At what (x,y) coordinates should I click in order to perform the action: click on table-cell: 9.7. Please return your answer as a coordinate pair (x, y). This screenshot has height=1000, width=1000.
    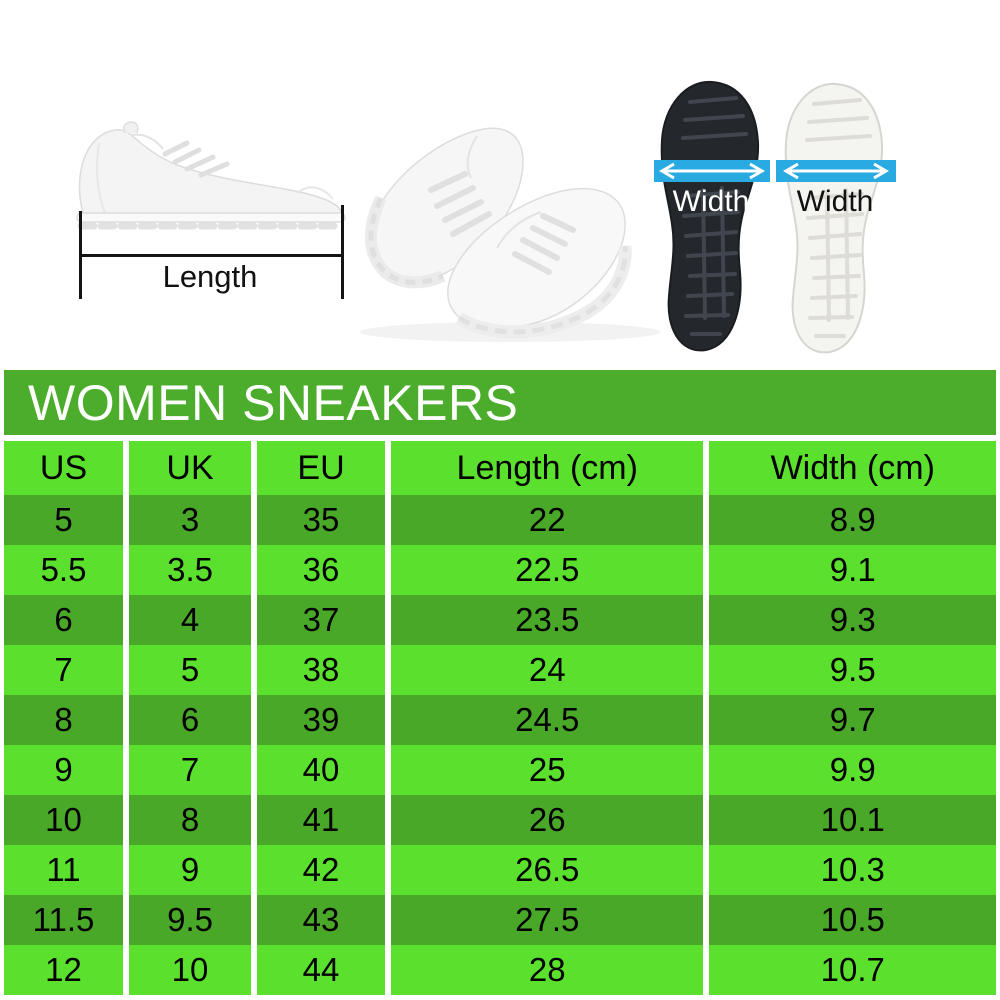
    Looking at the image, I should click on (852, 720).